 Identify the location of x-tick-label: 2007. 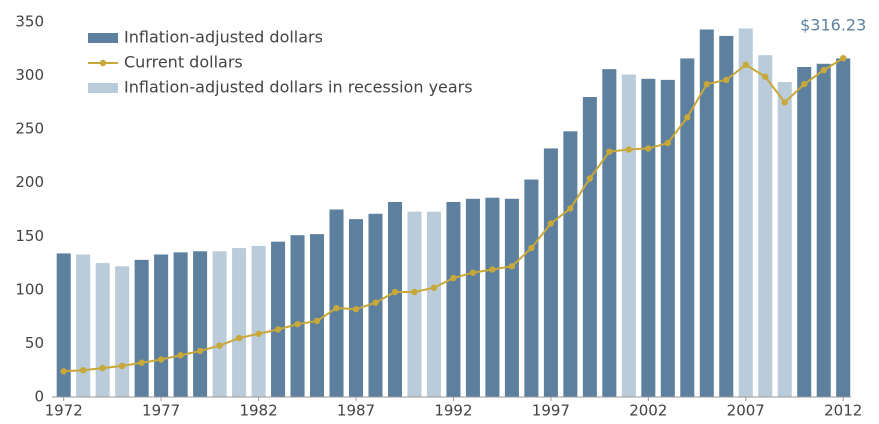
(746, 411).